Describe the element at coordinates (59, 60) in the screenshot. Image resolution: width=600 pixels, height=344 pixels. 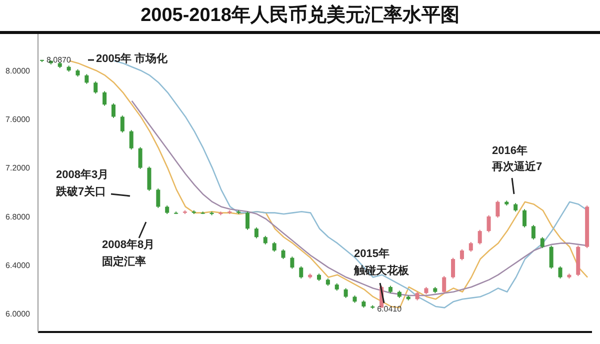
I see `annotation: 8.0870` at that location.